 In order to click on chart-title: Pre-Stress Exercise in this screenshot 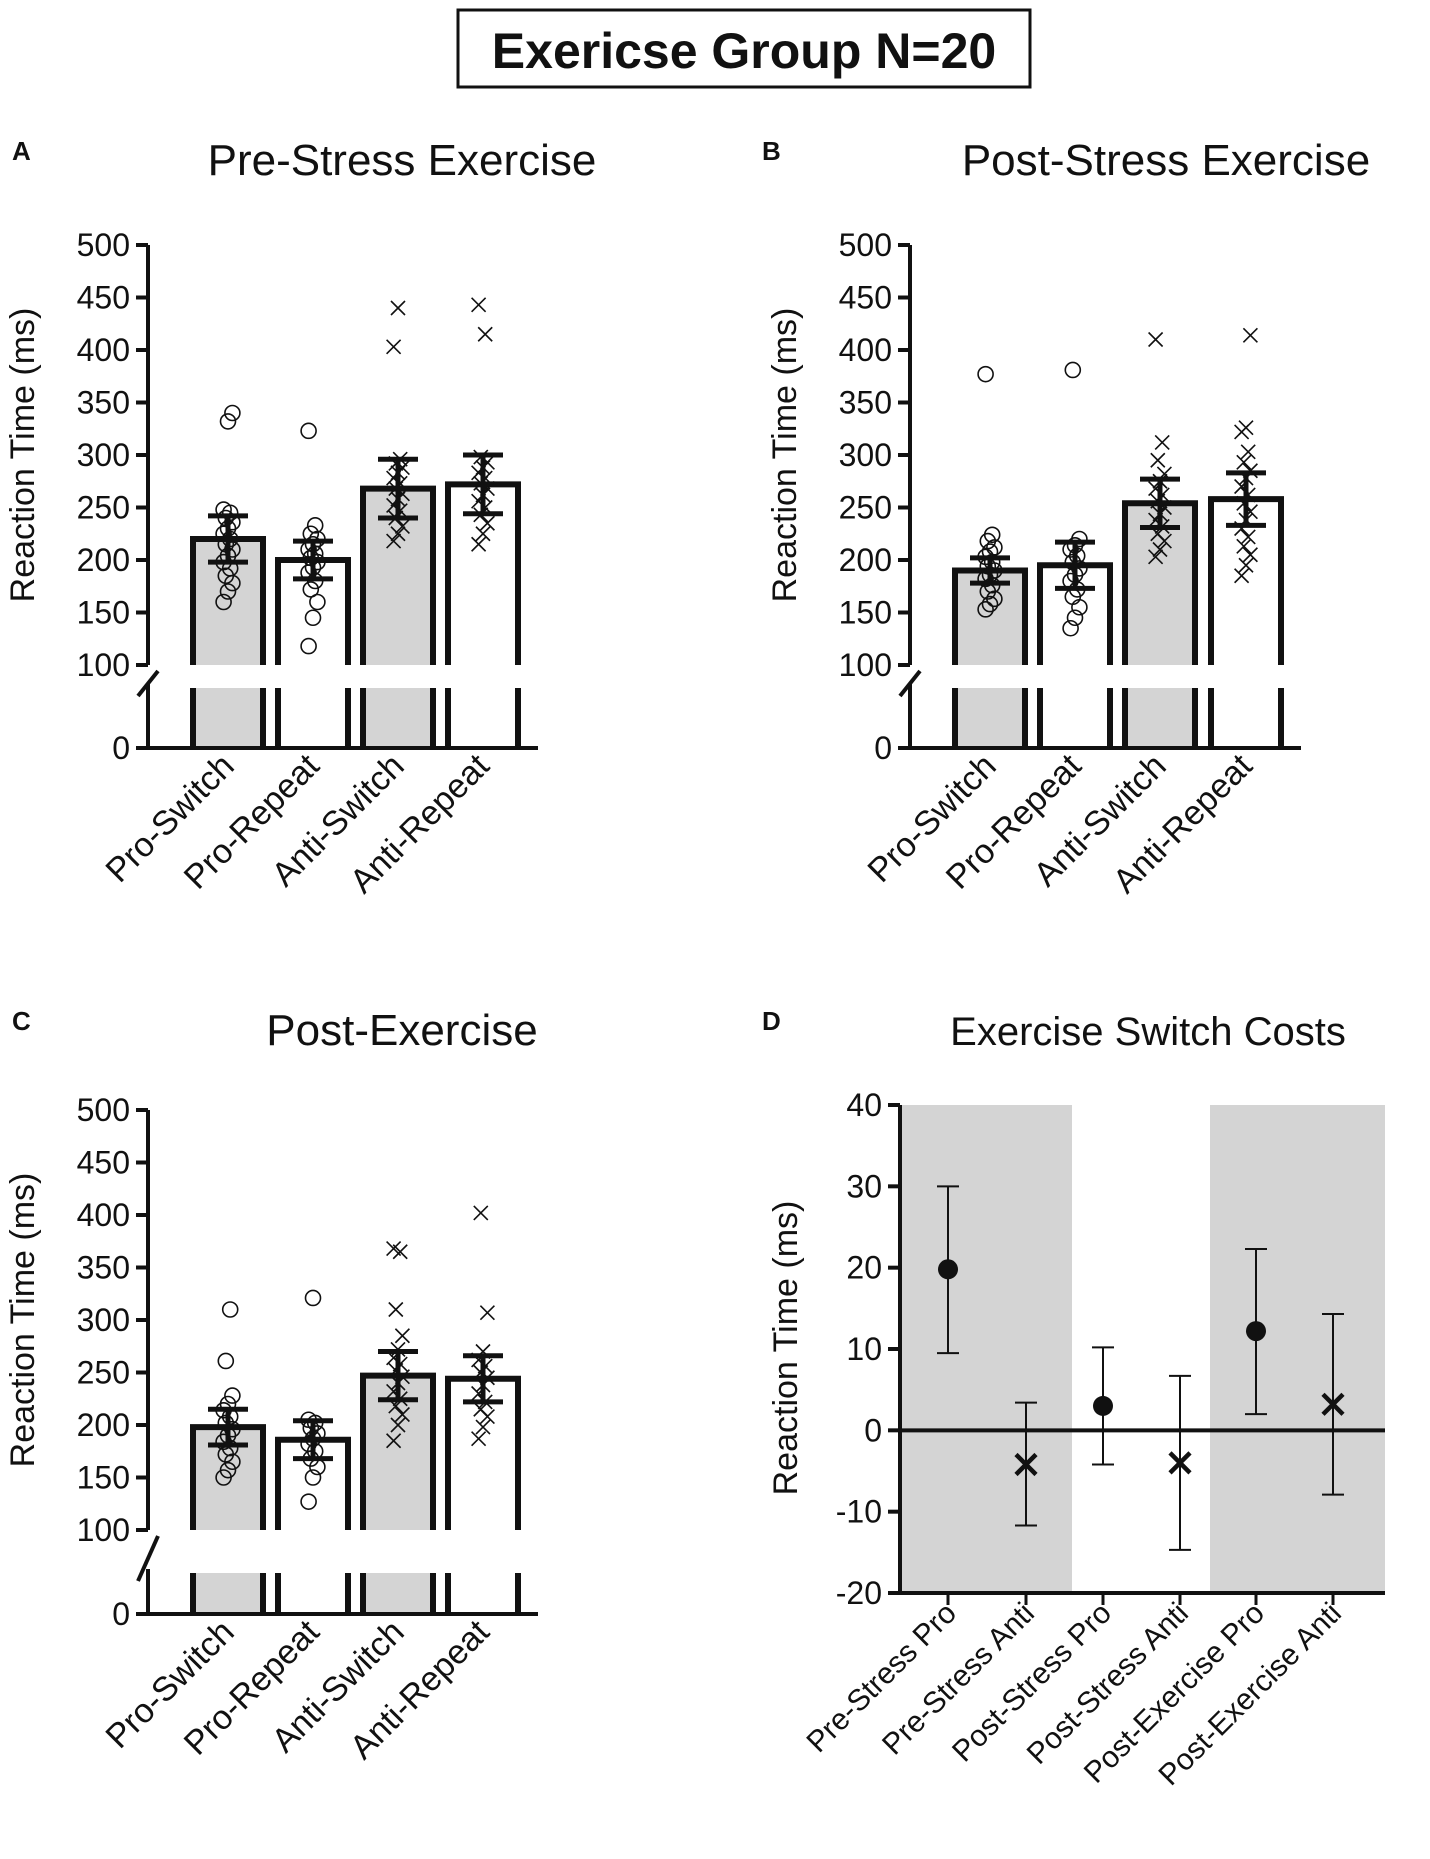, I will do `click(402, 160)`.